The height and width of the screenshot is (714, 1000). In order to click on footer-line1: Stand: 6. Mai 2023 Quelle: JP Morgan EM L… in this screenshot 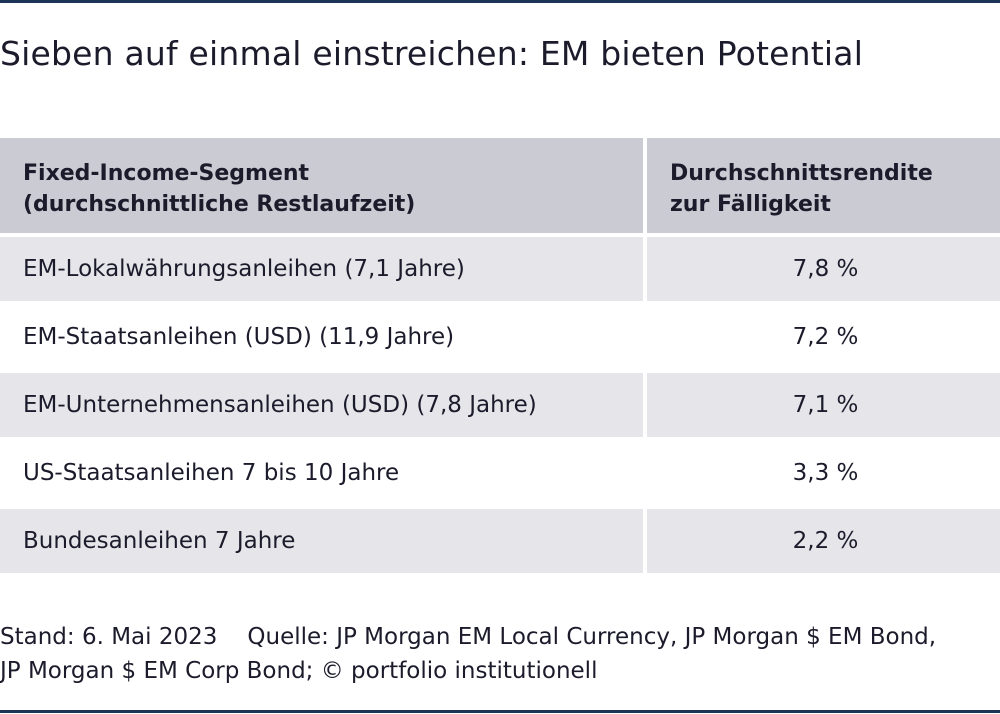, I will do `click(468, 637)`.